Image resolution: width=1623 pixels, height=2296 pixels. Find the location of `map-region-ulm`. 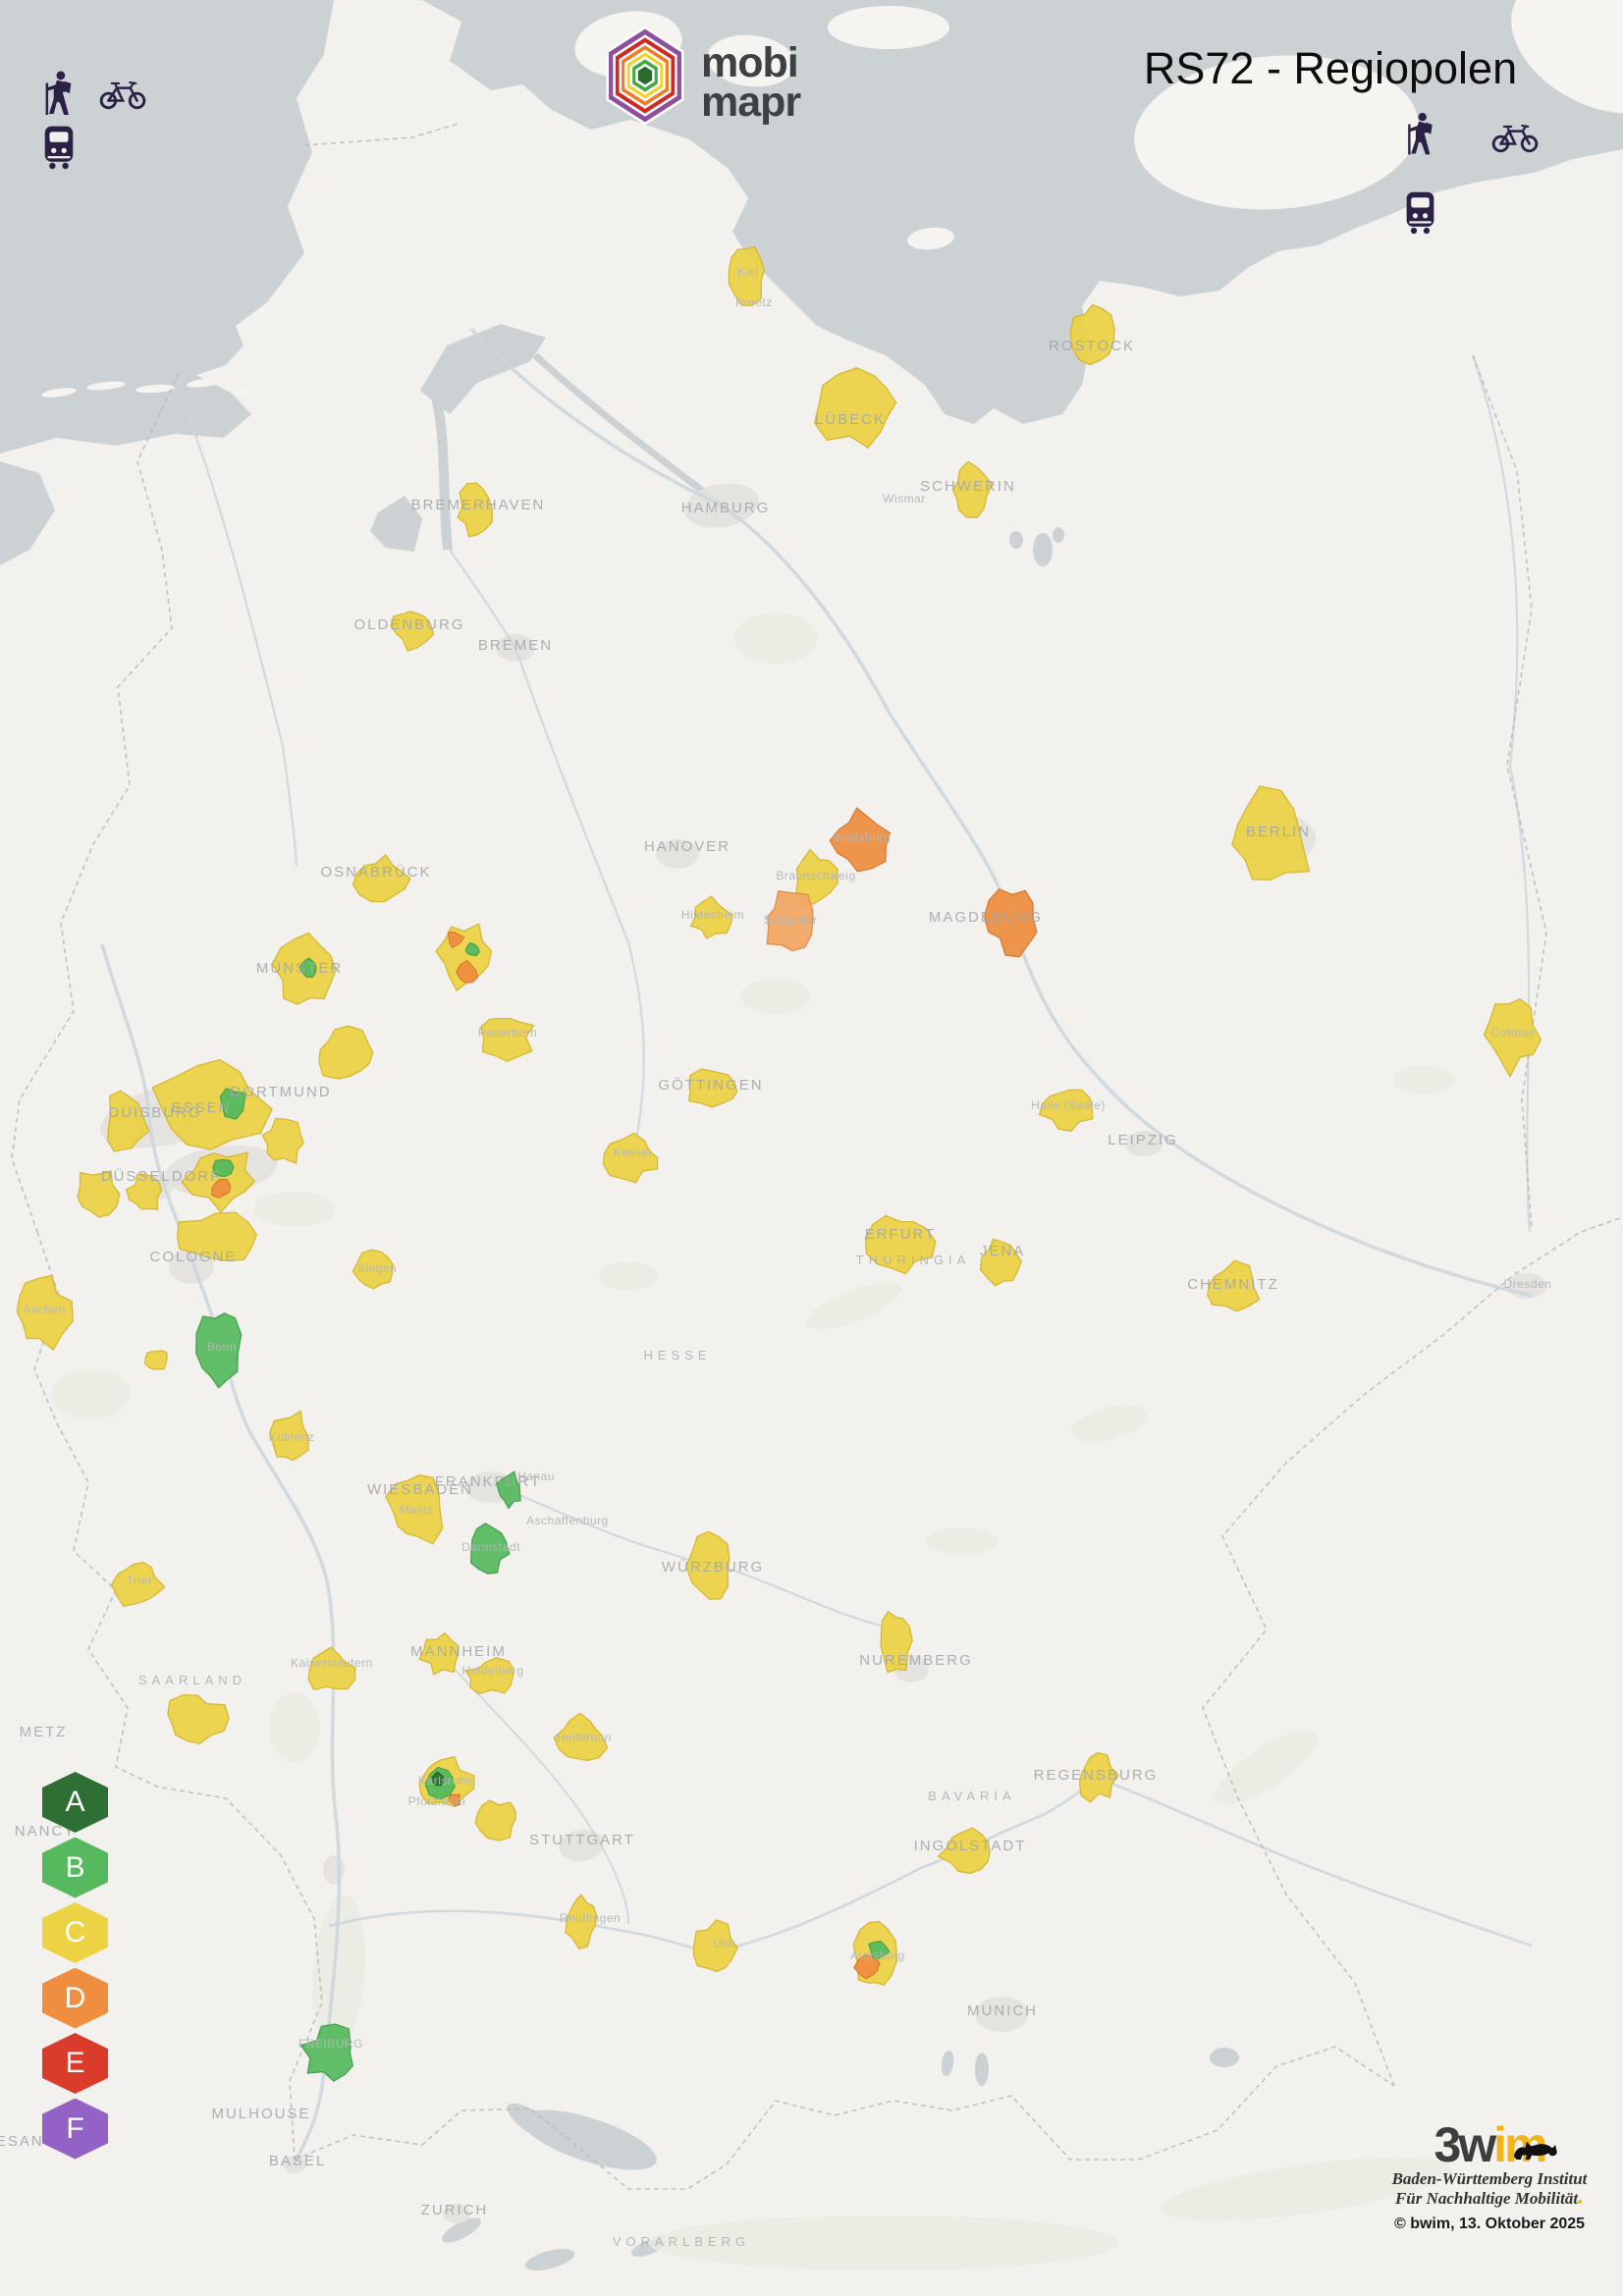

map-region-ulm is located at coordinates (715, 1946).